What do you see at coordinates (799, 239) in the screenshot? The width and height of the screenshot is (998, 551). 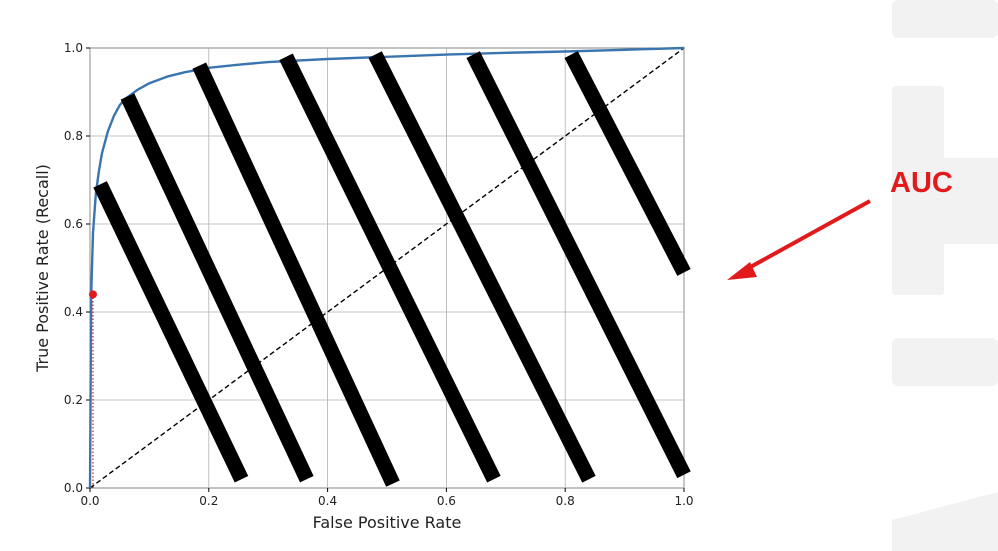 I see `auc-arrow-icon` at bounding box center [799, 239].